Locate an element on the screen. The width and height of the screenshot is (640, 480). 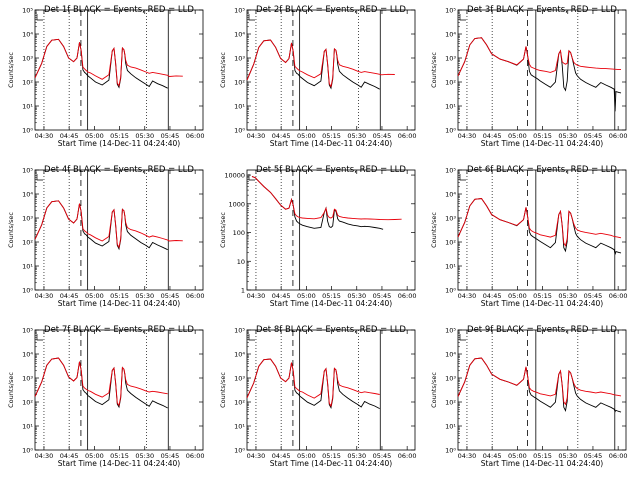
chart-title: Det 7f BLACK = Events, RED = LLD is located at coordinates (119, 330).